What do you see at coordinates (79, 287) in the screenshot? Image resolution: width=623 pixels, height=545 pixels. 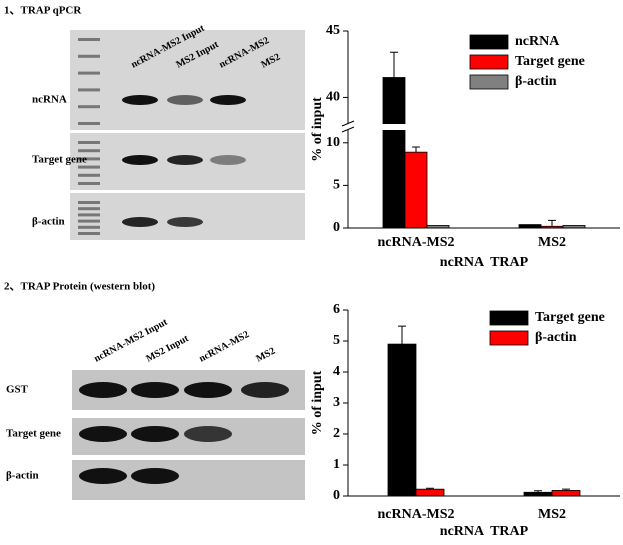 I see `section-title: 2、TRAP Protein (western blot)` at bounding box center [79, 287].